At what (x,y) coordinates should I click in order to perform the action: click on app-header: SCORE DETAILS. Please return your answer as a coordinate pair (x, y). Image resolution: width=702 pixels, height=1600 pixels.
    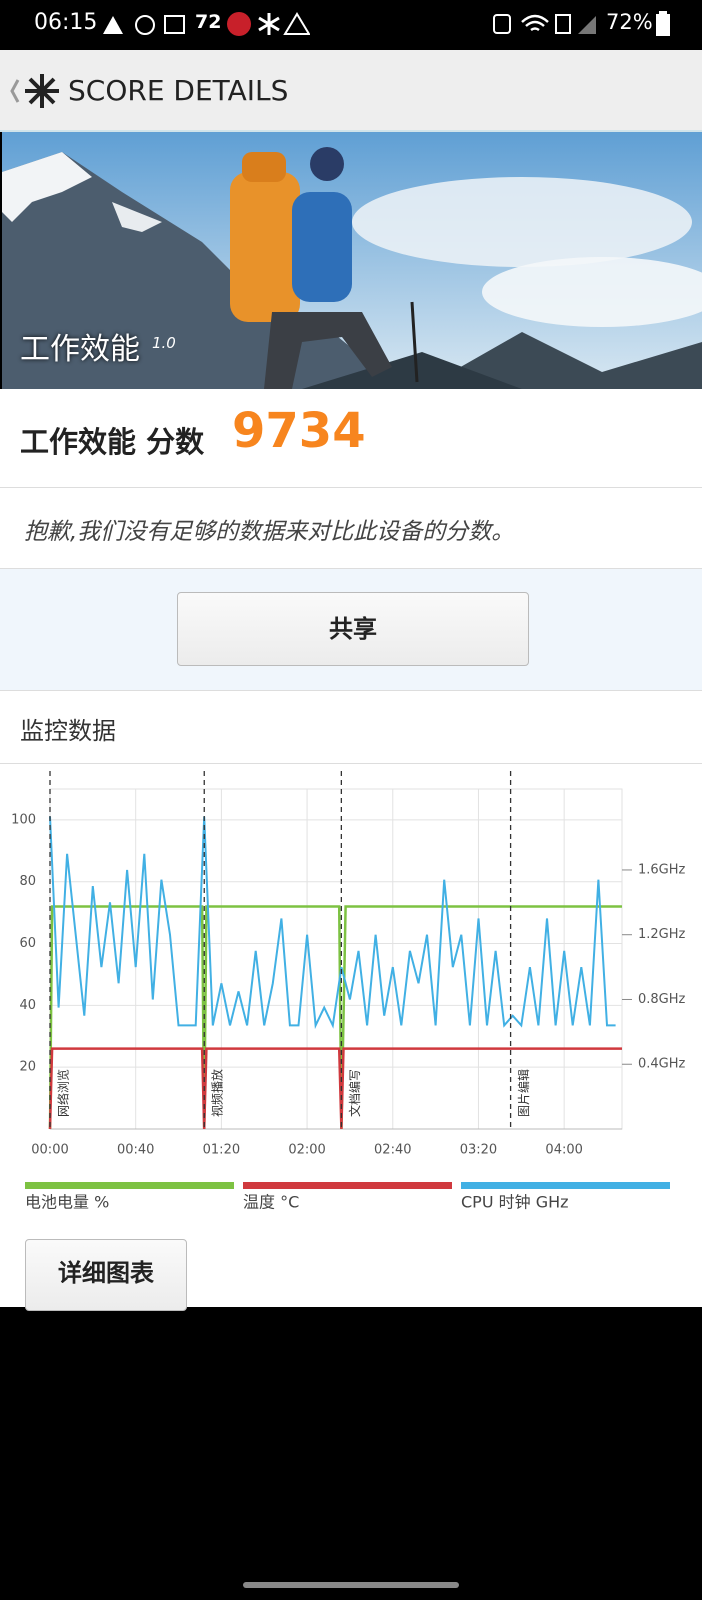
    Looking at the image, I should click on (351, 91).